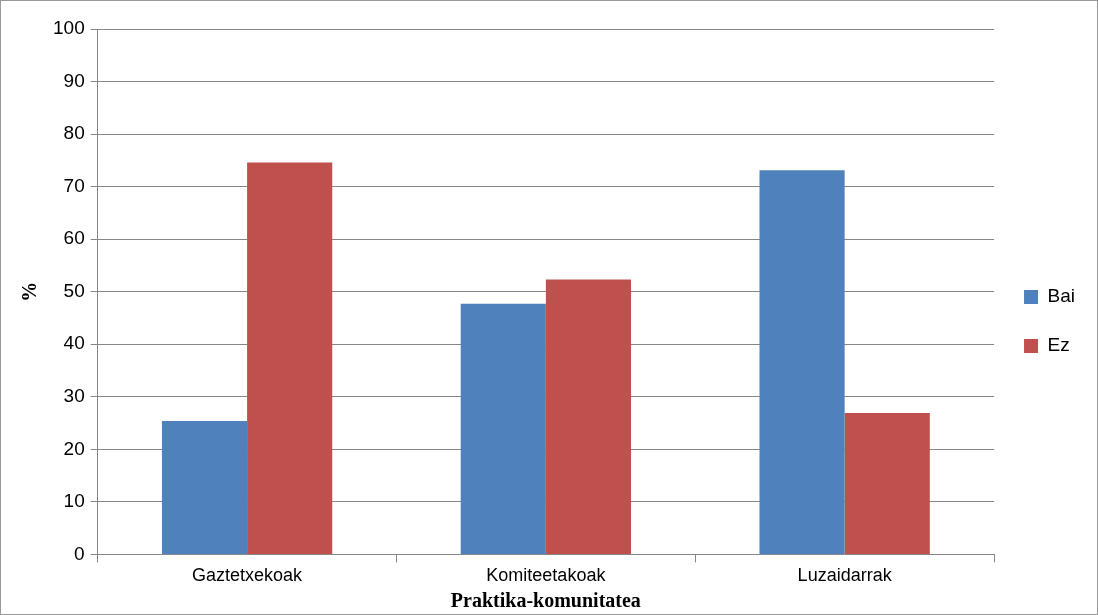 The height and width of the screenshot is (615, 1098). Describe the element at coordinates (69, 28) in the screenshot. I see `y-tick-label: 100` at that location.